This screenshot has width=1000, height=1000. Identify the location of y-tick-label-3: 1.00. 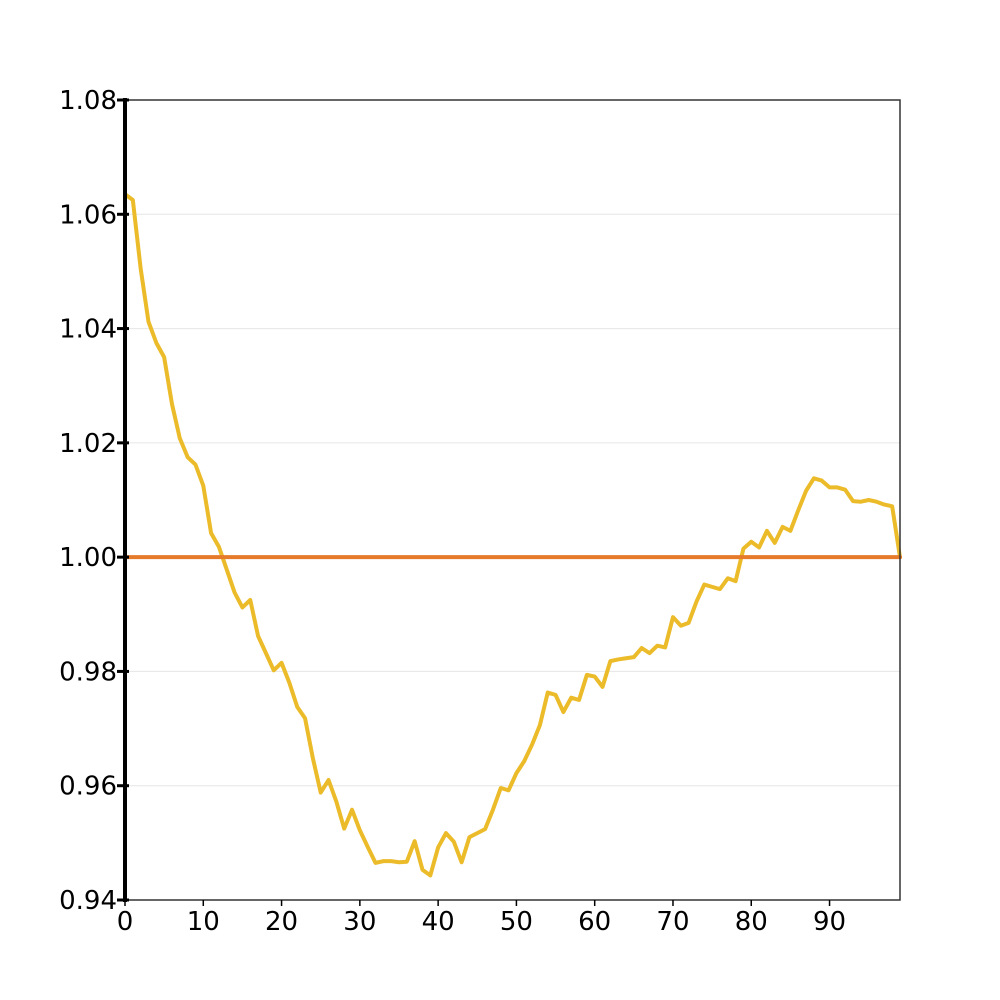
(88, 558).